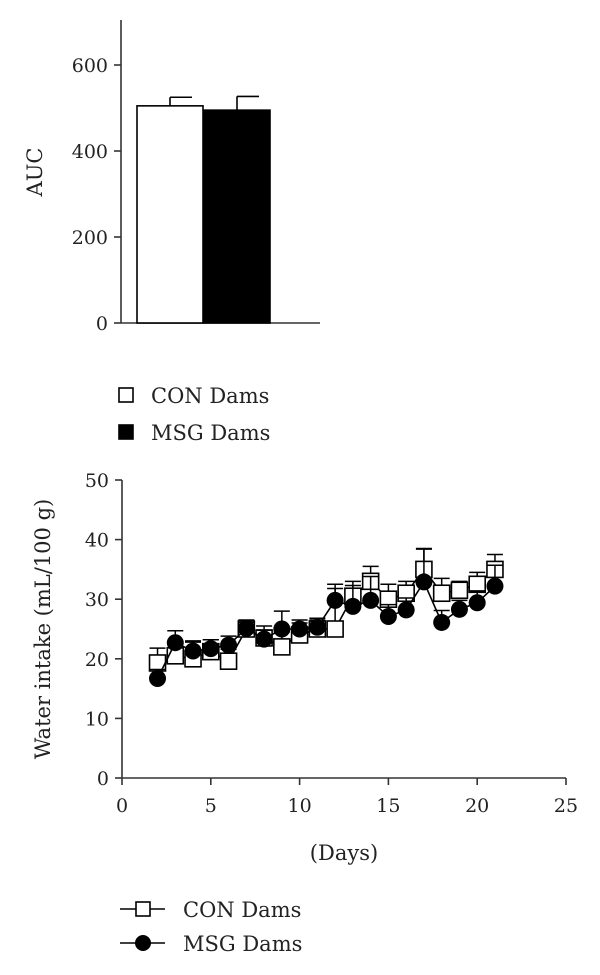  What do you see at coordinates (300, 806) in the screenshot?
I see `line-x-tick-label: 10` at bounding box center [300, 806].